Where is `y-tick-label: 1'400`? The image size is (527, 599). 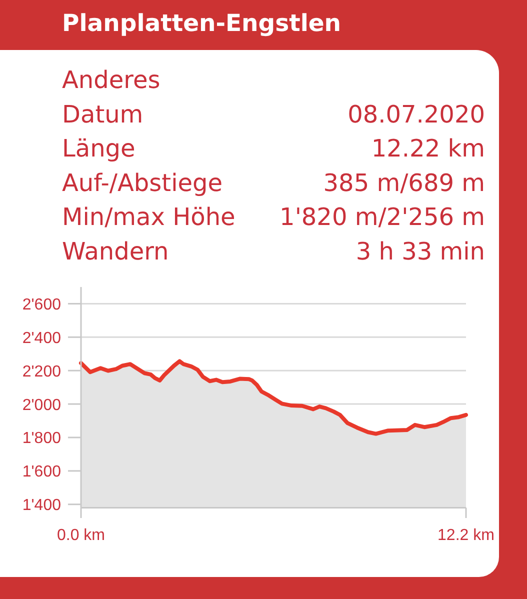
y-tick-label: 1'400 is located at coordinates (42, 505).